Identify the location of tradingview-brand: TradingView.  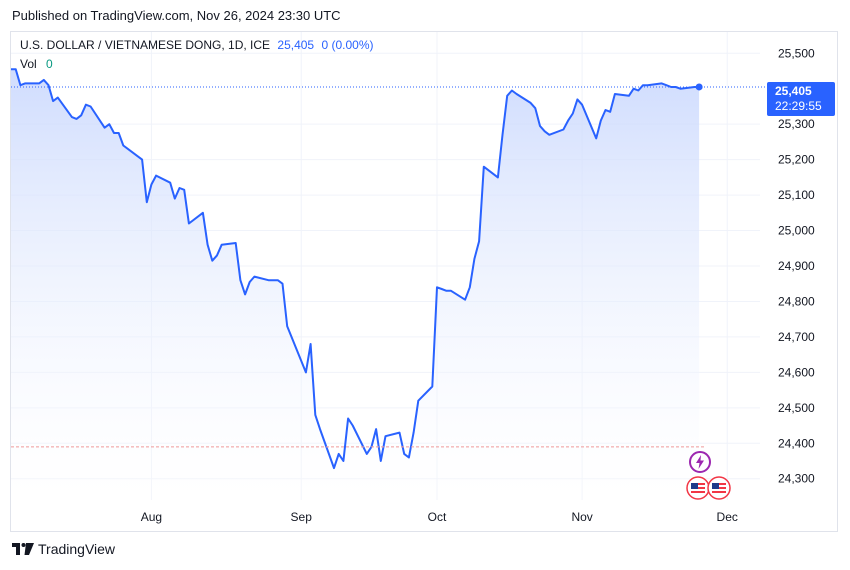
(63, 549).